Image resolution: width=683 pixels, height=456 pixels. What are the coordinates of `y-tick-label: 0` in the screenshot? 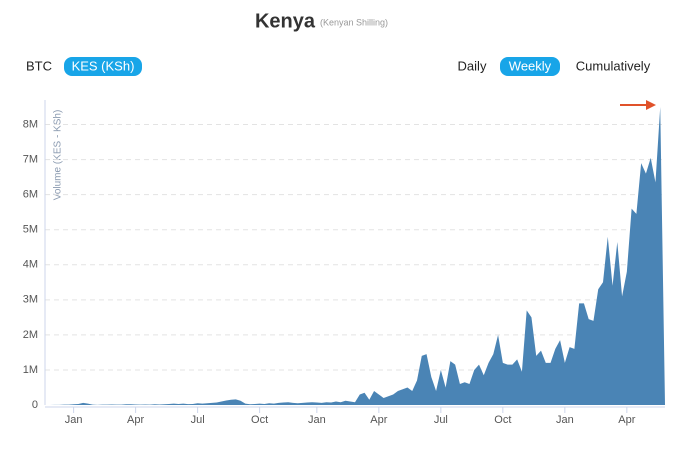 It's located at (35, 405).